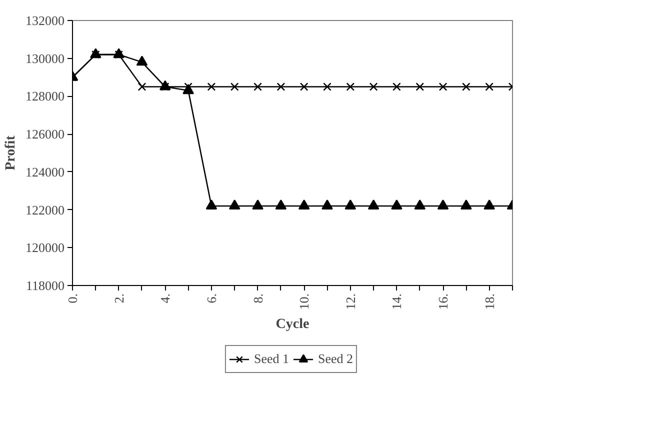  Describe the element at coordinates (443, 302) in the screenshot. I see `x-tick-label: 16.` at that location.